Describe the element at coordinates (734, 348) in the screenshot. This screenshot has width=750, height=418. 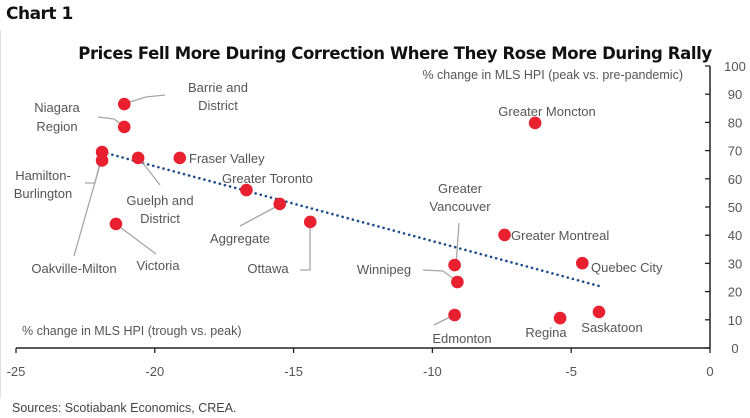
I see `y-tick-label: 0` at that location.